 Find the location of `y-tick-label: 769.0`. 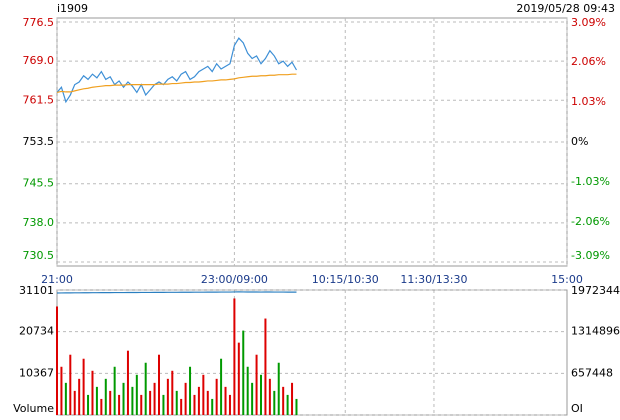

y-tick-label: 769.0 is located at coordinates (39, 60).